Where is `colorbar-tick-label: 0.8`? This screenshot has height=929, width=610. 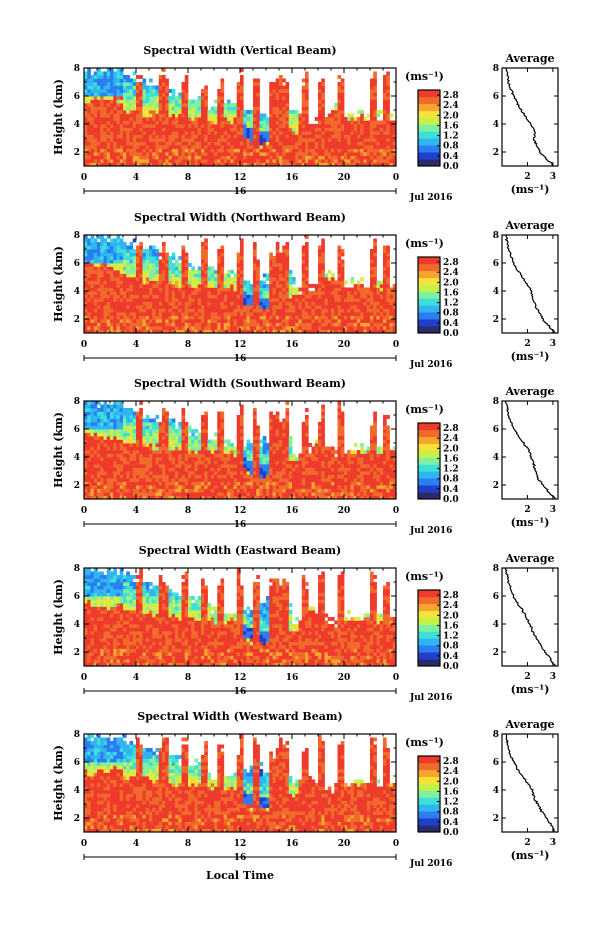 colorbar-tick-label: 0.8 is located at coordinates (451, 147).